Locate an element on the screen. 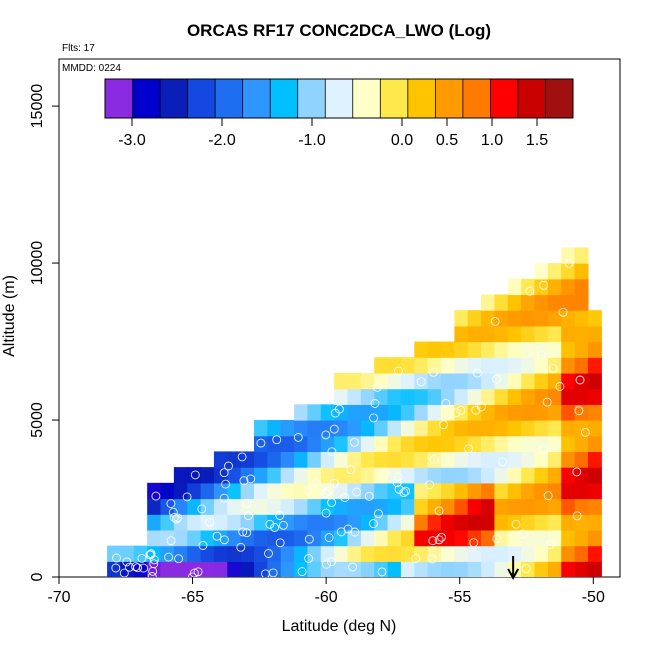 The image size is (650, 650). y-tick-label: 15000 is located at coordinates (37, 106).